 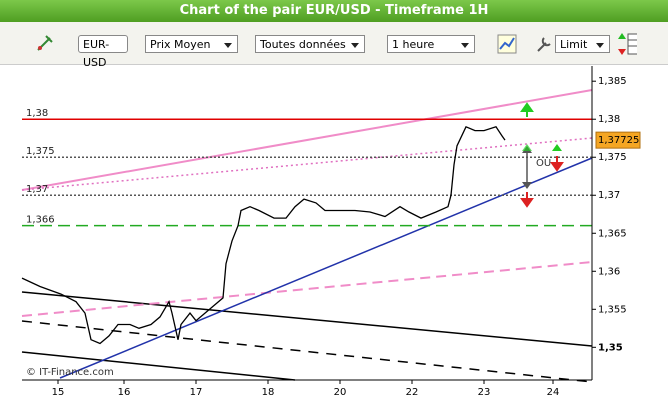 What do you see at coordinates (609, 271) in the screenshot?
I see `y-tick-label: 1,36` at bounding box center [609, 271].